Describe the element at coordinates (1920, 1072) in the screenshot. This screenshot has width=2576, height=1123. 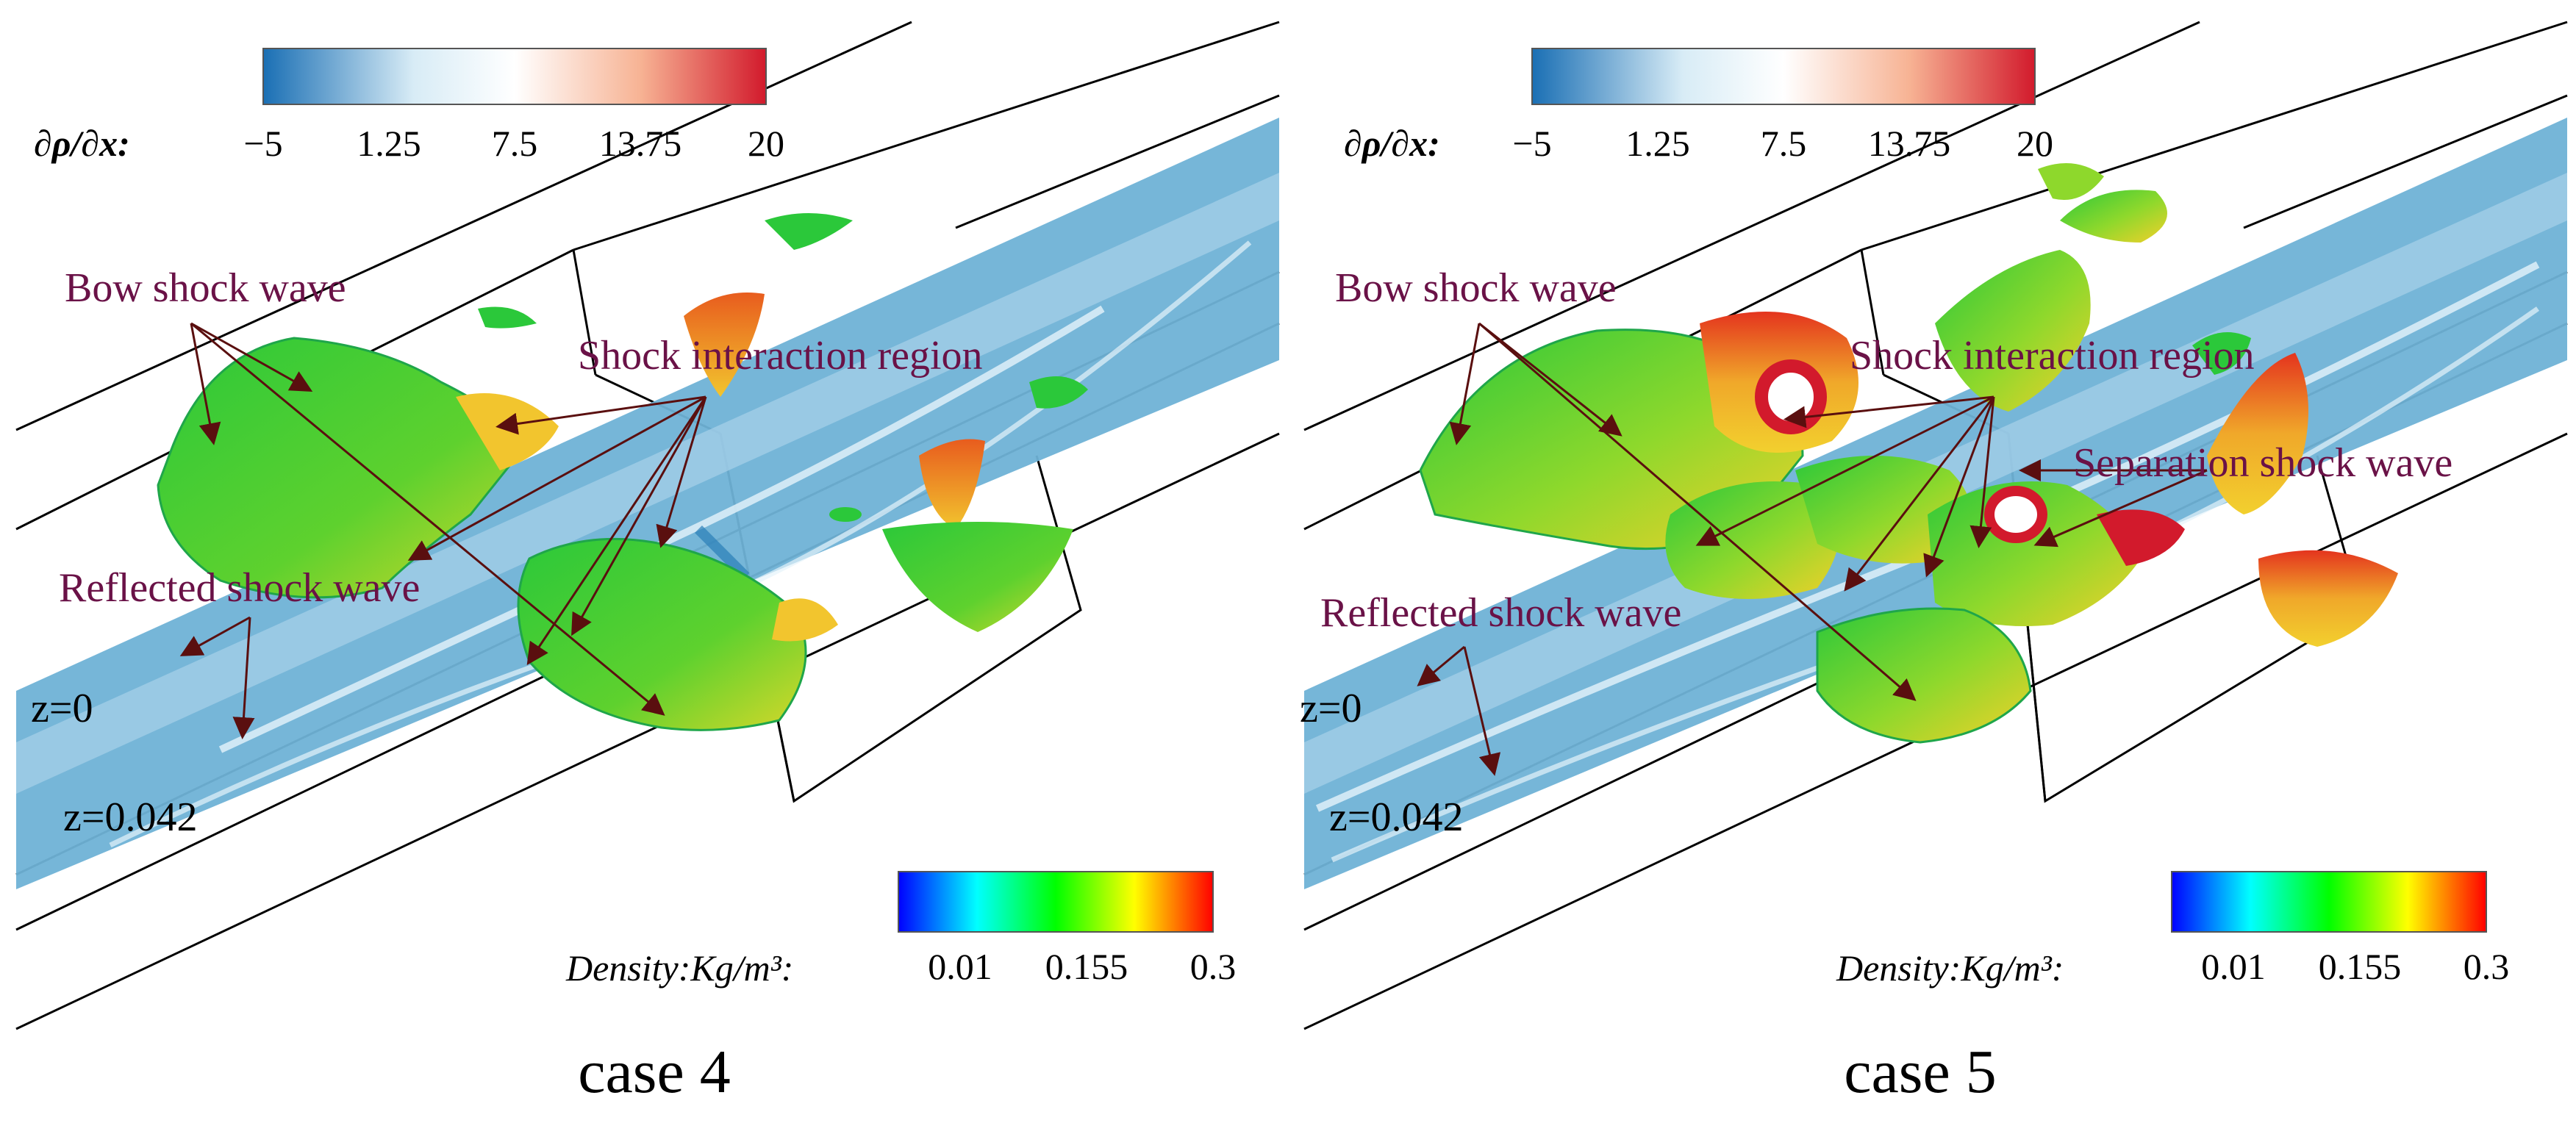
I see `caption-case-5: case 5` at that location.